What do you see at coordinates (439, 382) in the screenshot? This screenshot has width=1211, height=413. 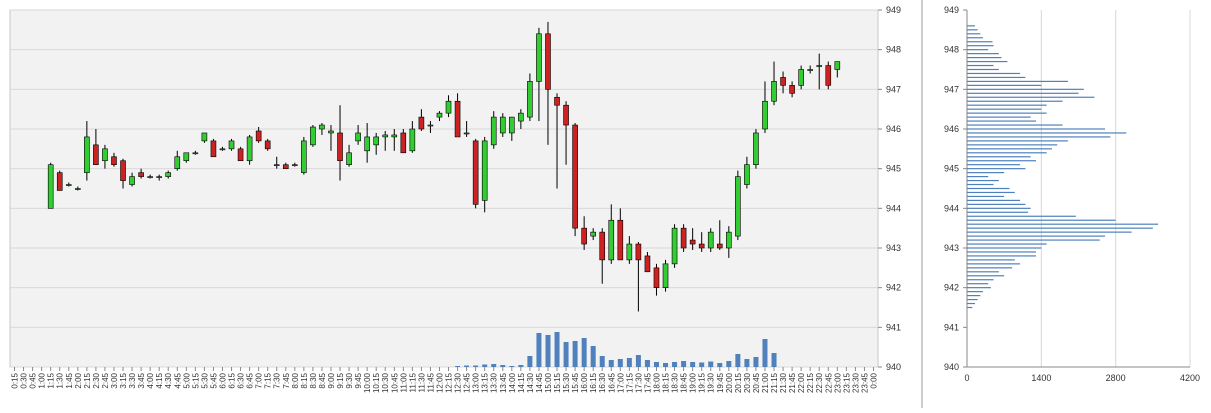 I see `x-tick-label: 12:00` at bounding box center [439, 382].